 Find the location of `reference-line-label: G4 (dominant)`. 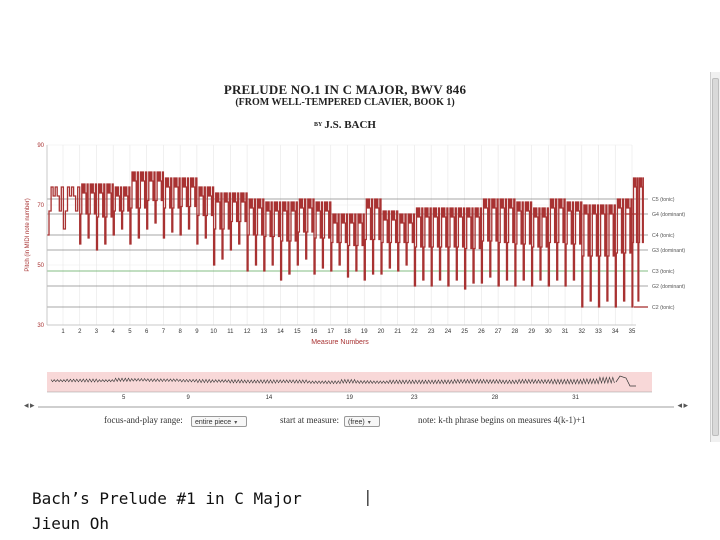

reference-line-label: G4 (dominant) is located at coordinates (668, 215).